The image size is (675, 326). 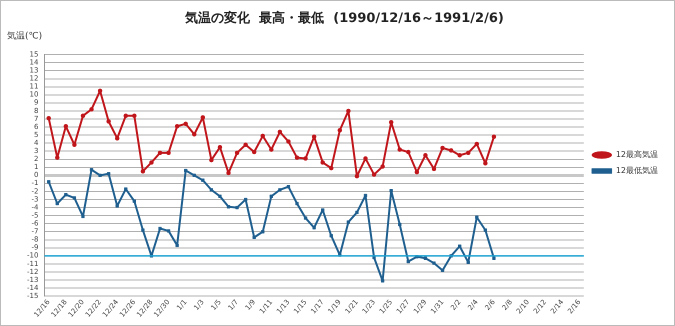 What do you see at coordinates (24, 36) in the screenshot?
I see `y-axis-title: 気温(℃)` at bounding box center [24, 36].